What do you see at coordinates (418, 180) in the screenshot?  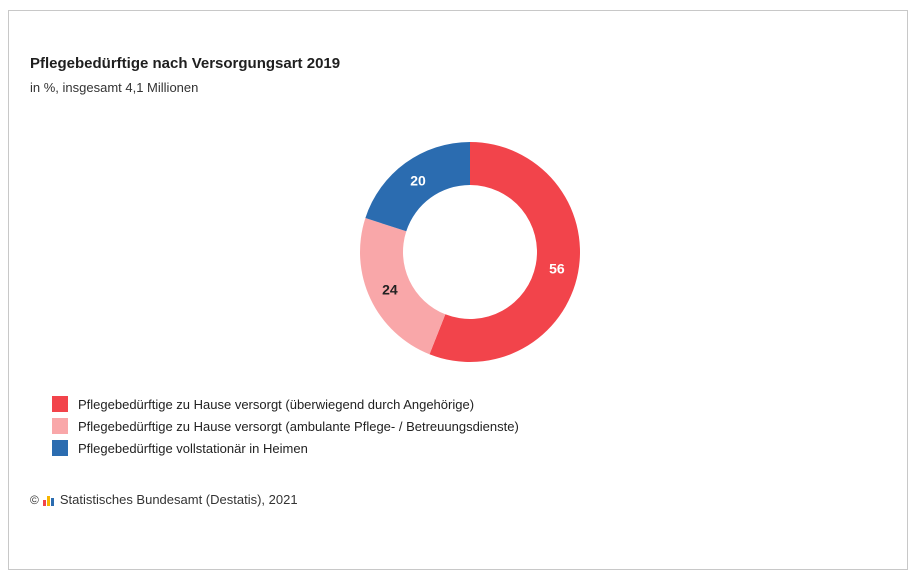 I see `slice-value-label: 20` at bounding box center [418, 180].